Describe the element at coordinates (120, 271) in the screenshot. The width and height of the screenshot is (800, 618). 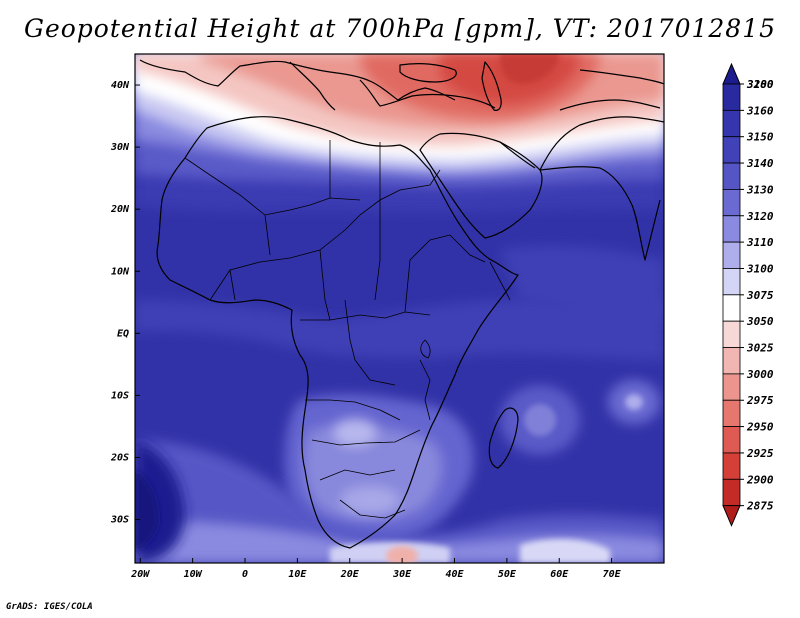
I see `lat-tick-label: 10N` at that location.